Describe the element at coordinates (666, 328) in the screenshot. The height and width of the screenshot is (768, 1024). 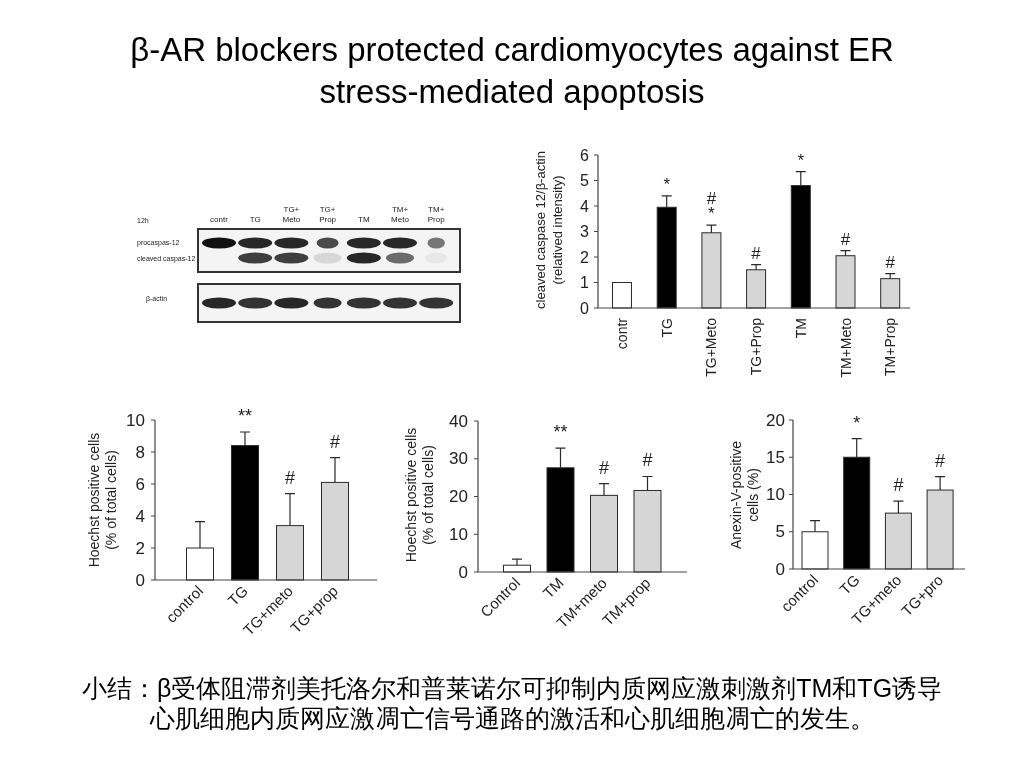
I see `category-label: TG` at that location.